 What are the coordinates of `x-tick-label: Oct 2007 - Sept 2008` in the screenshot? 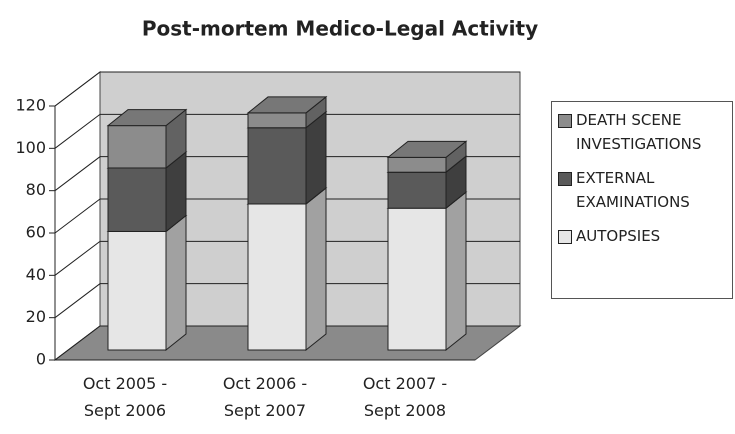 It's located at (405, 397).